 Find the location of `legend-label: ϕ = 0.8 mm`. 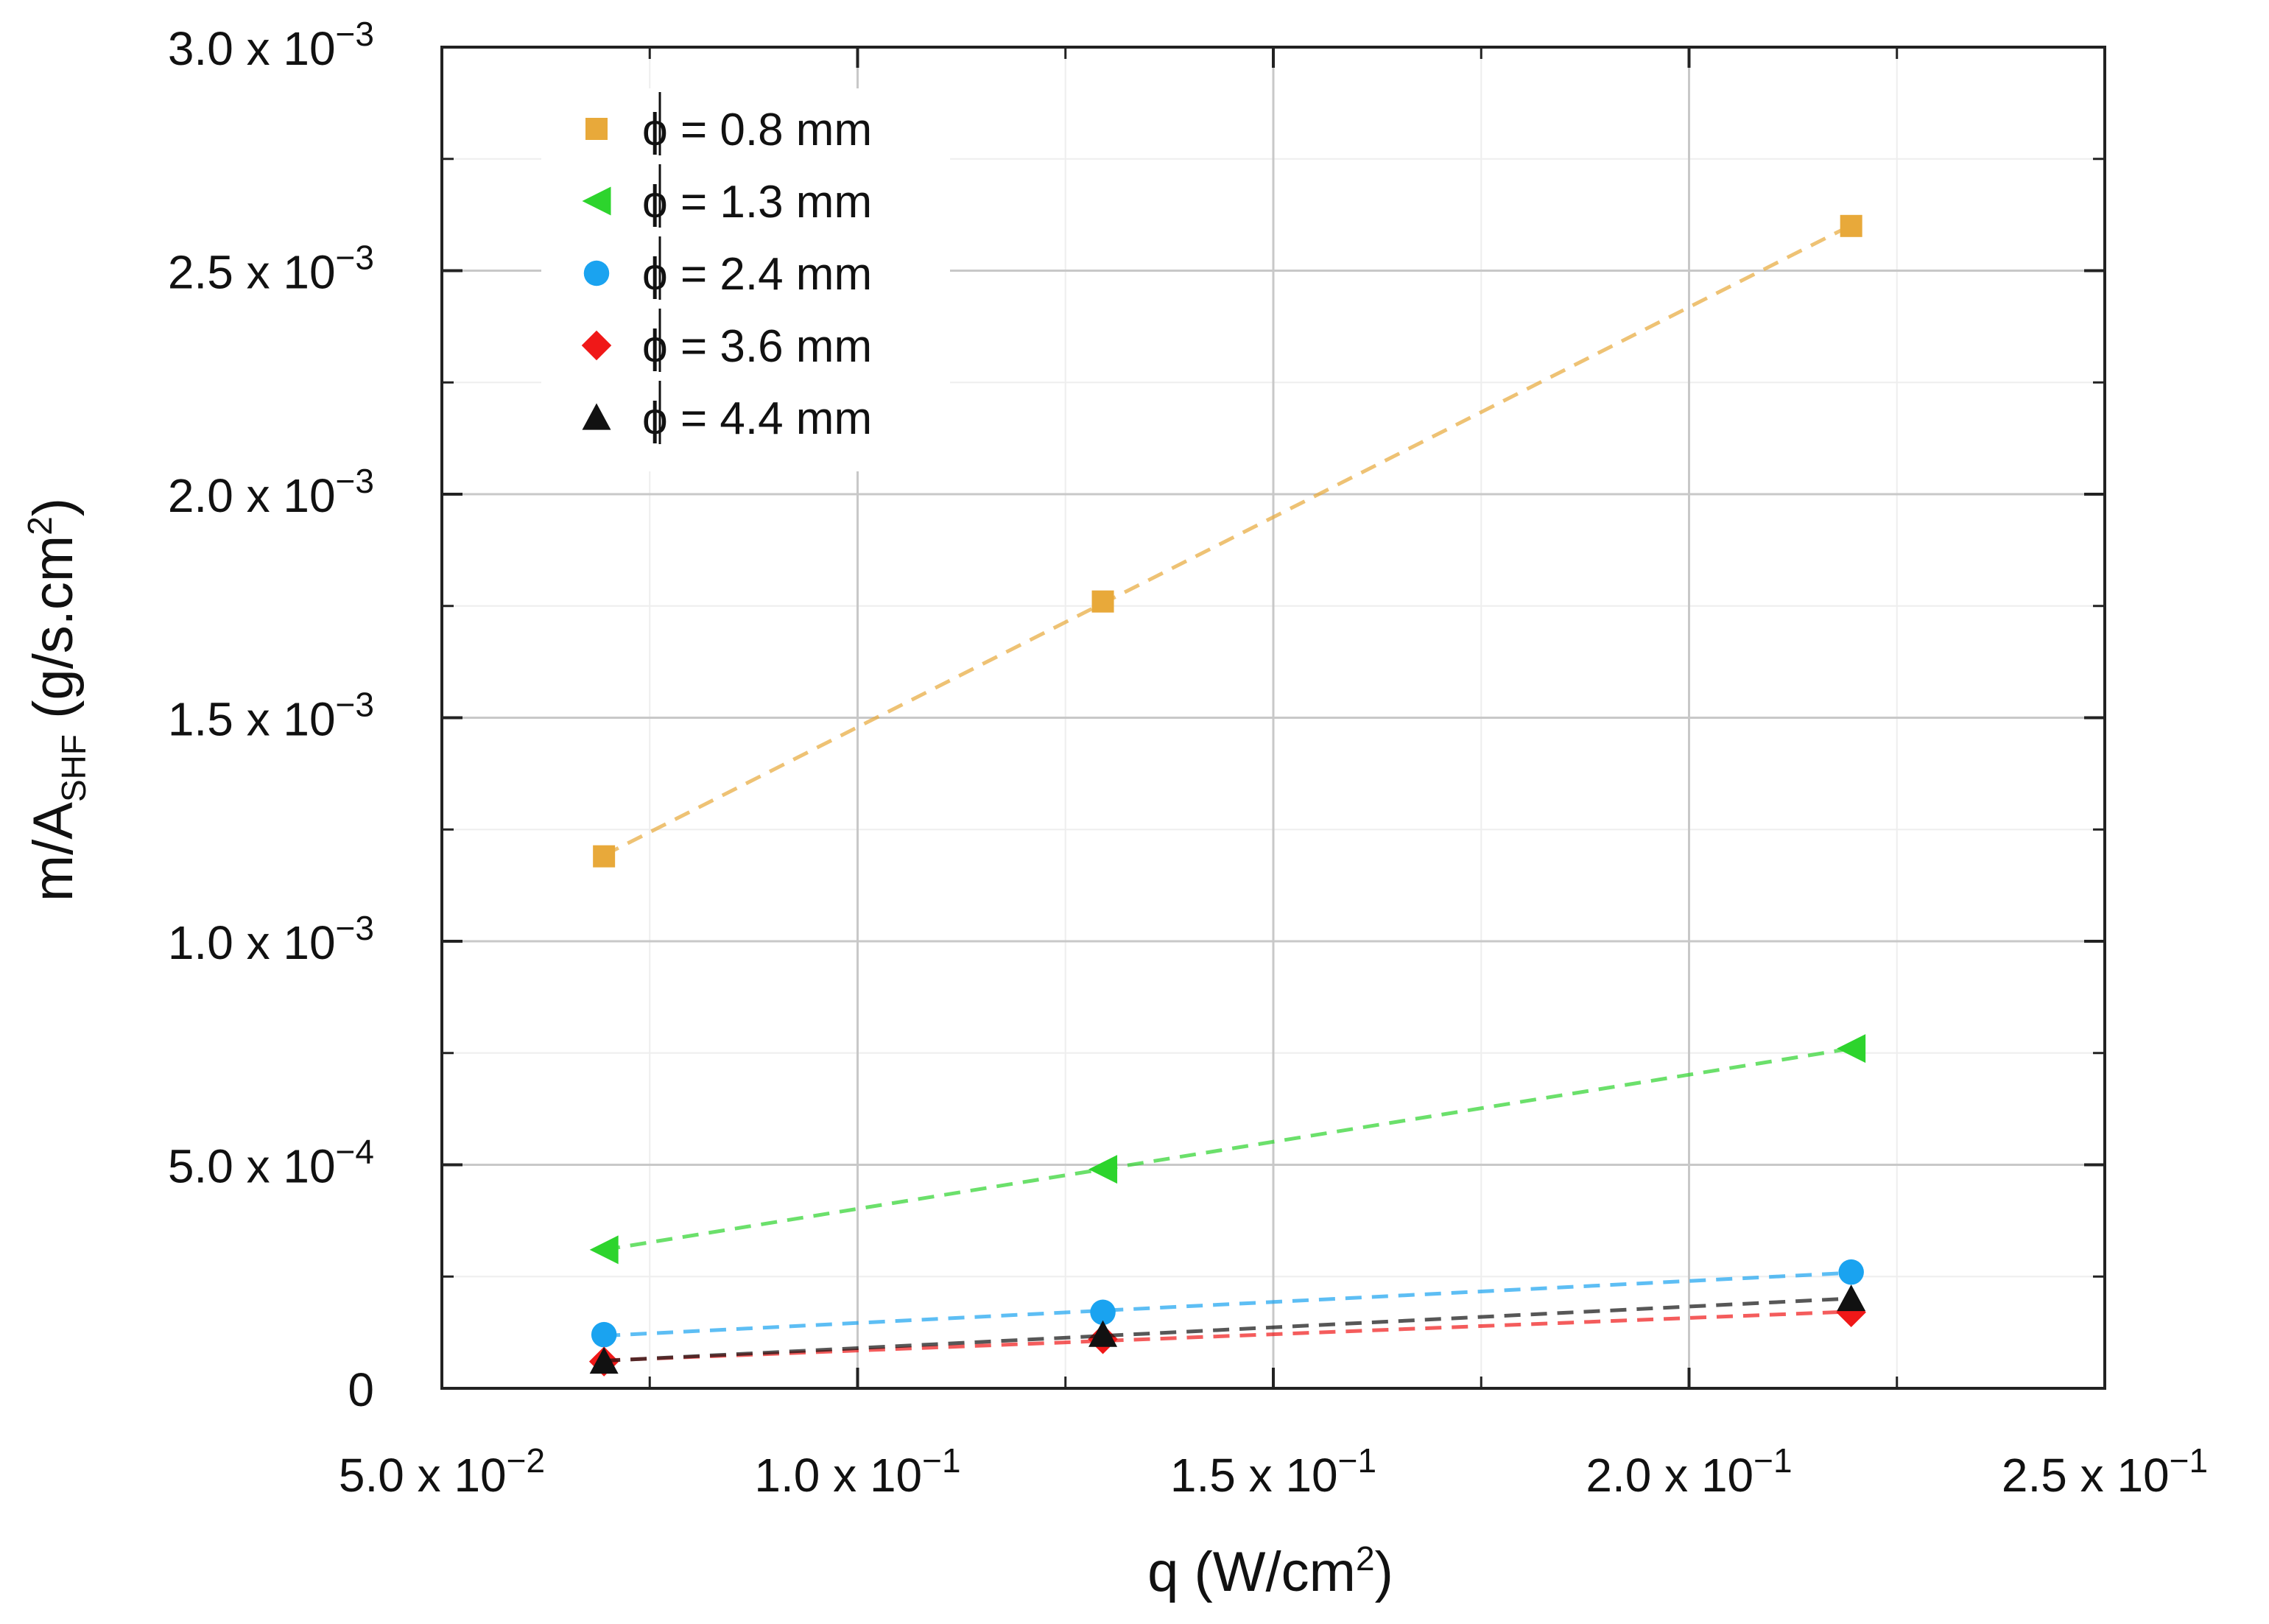

legend-label: ϕ = 0.8 mm is located at coordinates (757, 130).